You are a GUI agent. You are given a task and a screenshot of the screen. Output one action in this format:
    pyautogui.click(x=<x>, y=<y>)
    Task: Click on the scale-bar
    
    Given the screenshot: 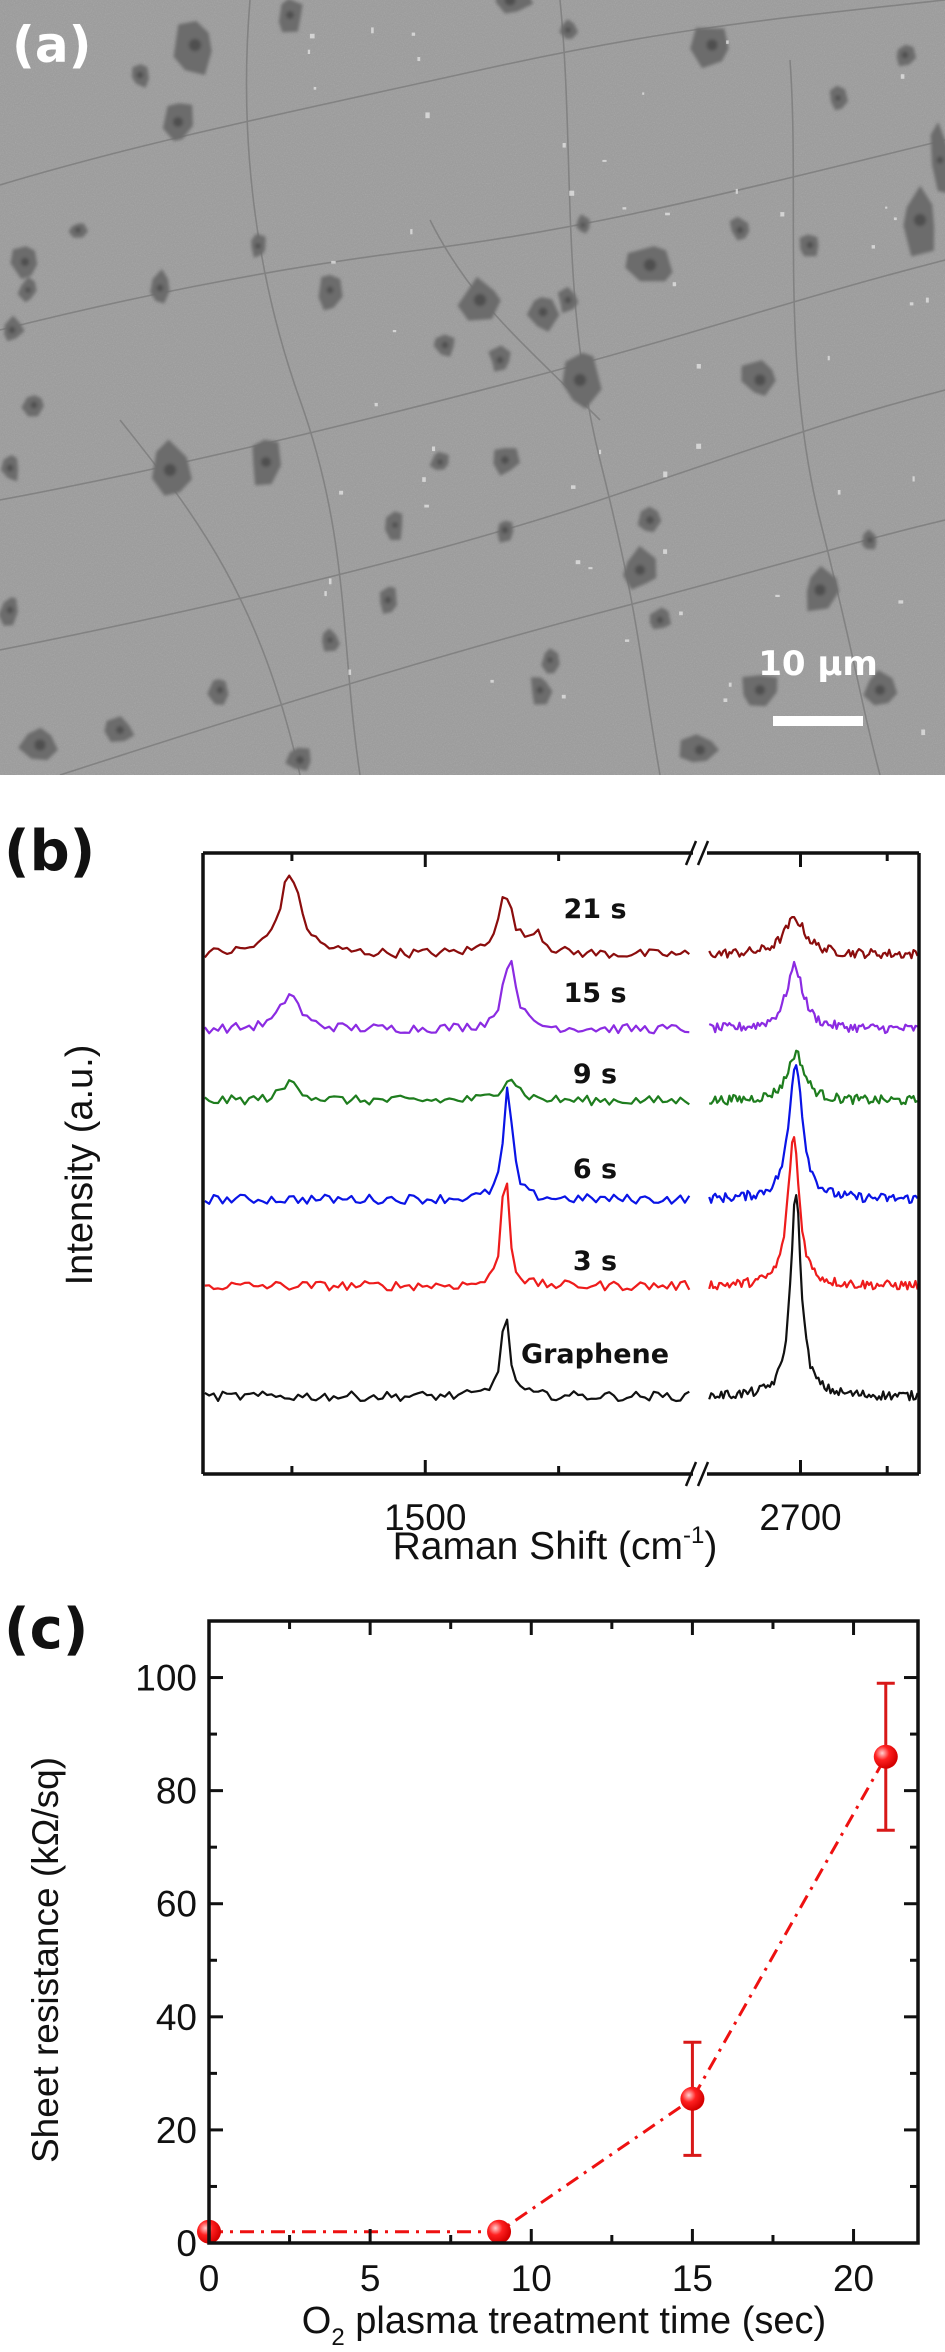 What is the action you would take?
    pyautogui.click(x=818, y=721)
    